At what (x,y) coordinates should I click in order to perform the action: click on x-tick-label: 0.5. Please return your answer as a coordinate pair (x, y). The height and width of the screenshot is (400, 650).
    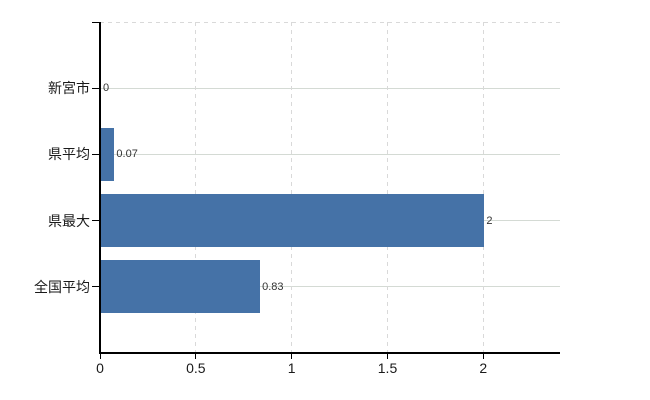
    Looking at the image, I should click on (196, 368).